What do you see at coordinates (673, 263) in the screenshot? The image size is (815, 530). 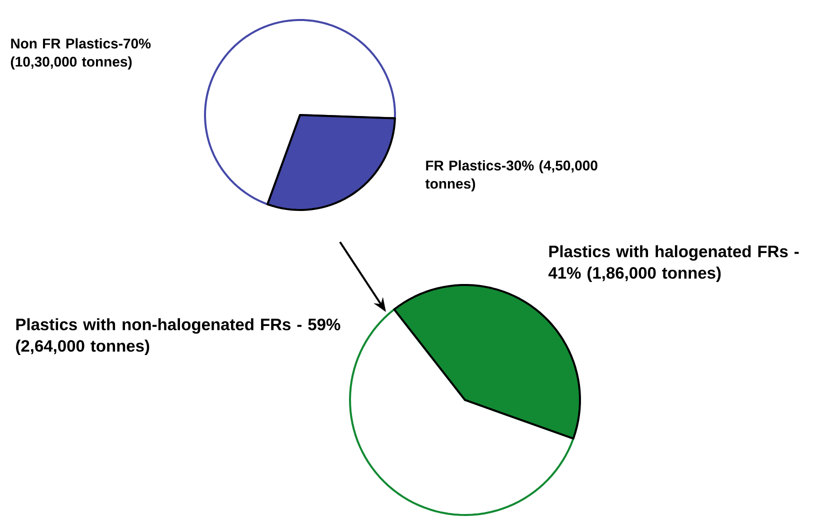 I see `slice-label: Plastics with halogenated FRs - 41% (1,86,000 tonnes)` at bounding box center [673, 263].